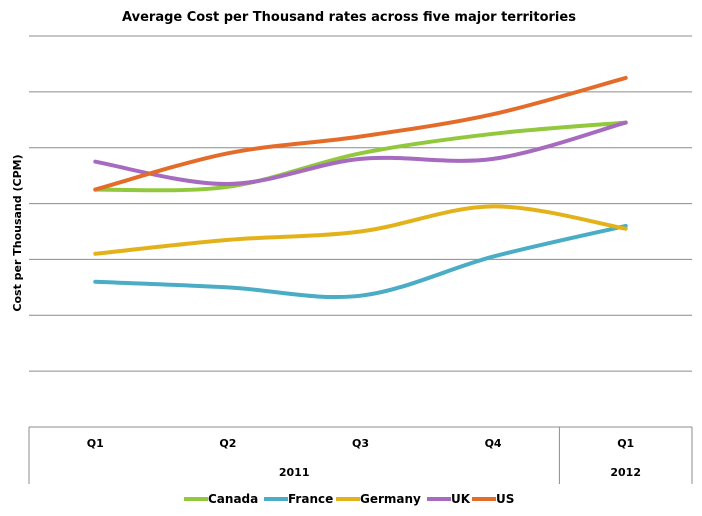 Image resolution: width=702 pixels, height=516 pixels. Describe the element at coordinates (493, 443) in the screenshot. I see `x-tick-label: Q4` at that location.